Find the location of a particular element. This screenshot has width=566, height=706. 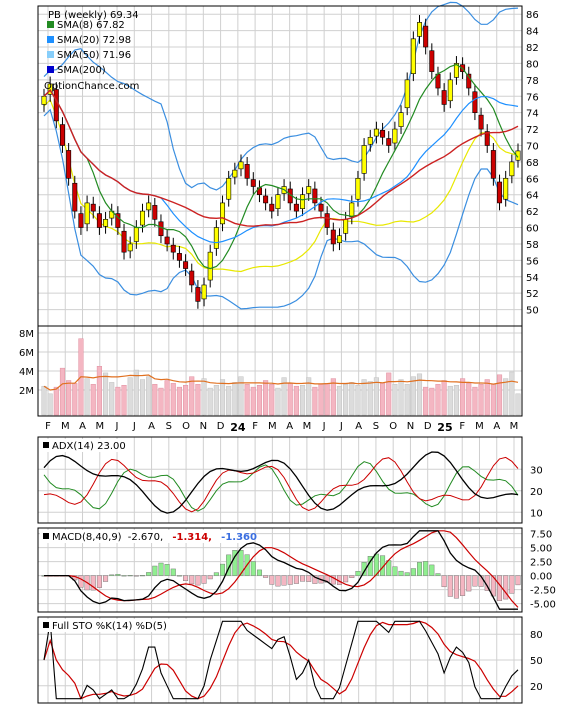

price-tick-label: 80 is located at coordinates (532, 64).